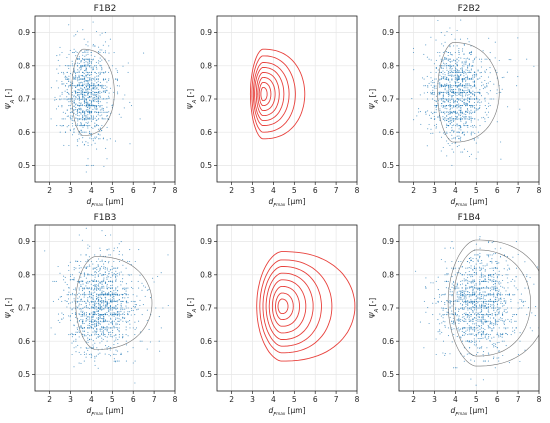 Image resolution: width=550 pixels, height=423 pixels. What do you see at coordinates (336, 399) in the screenshot?
I see `x-tick-label: 7` at bounding box center [336, 399].